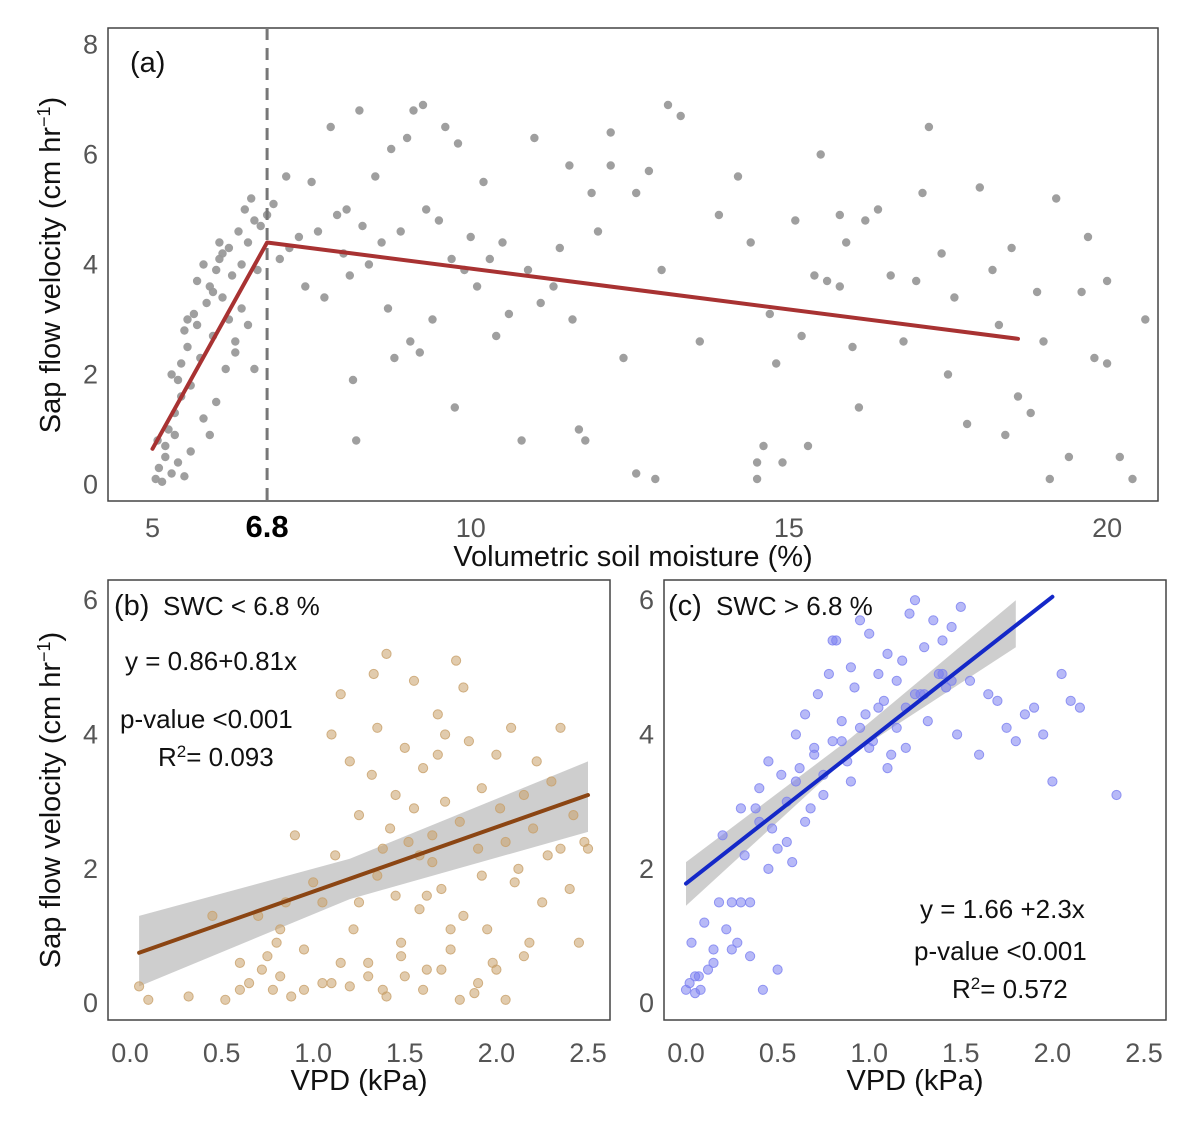  I want to click on y-tick-label: 2, so click(90, 375).